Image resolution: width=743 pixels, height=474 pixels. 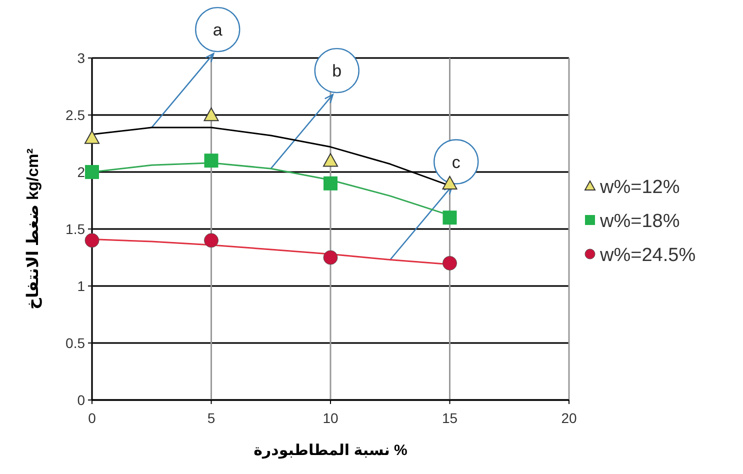 What do you see at coordinates (211, 418) in the screenshot?
I see `x-tick-label: 5` at bounding box center [211, 418].